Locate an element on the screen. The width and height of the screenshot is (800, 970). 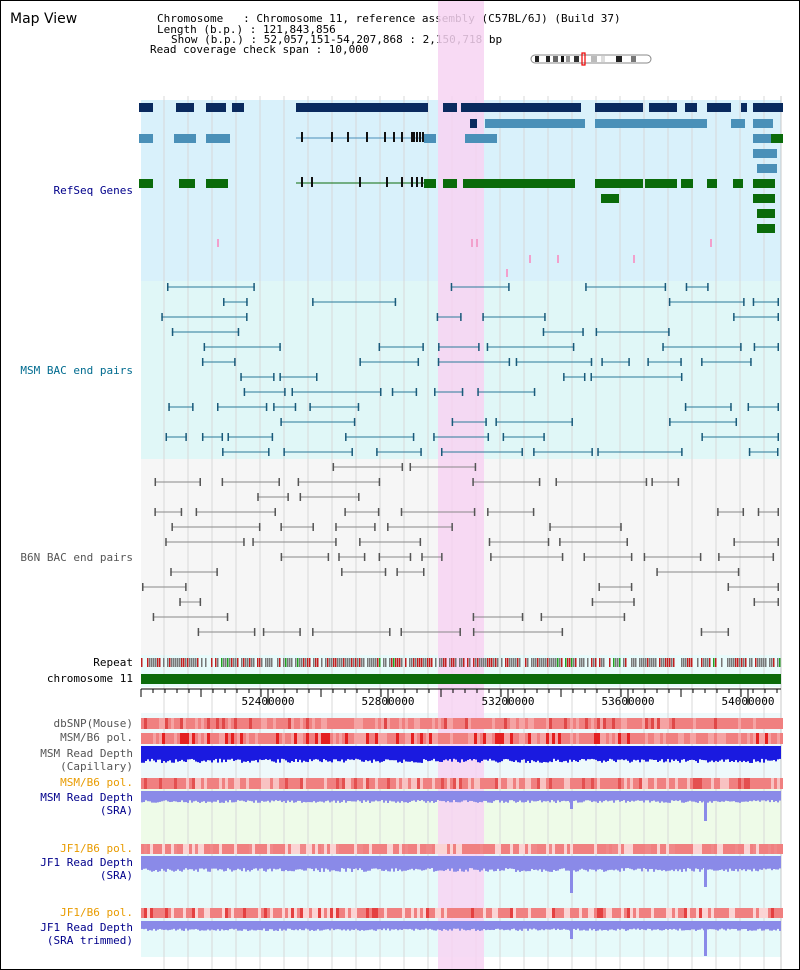
track-label-msm-depth-cap: MSM Read Depth is located at coordinates (86, 753).